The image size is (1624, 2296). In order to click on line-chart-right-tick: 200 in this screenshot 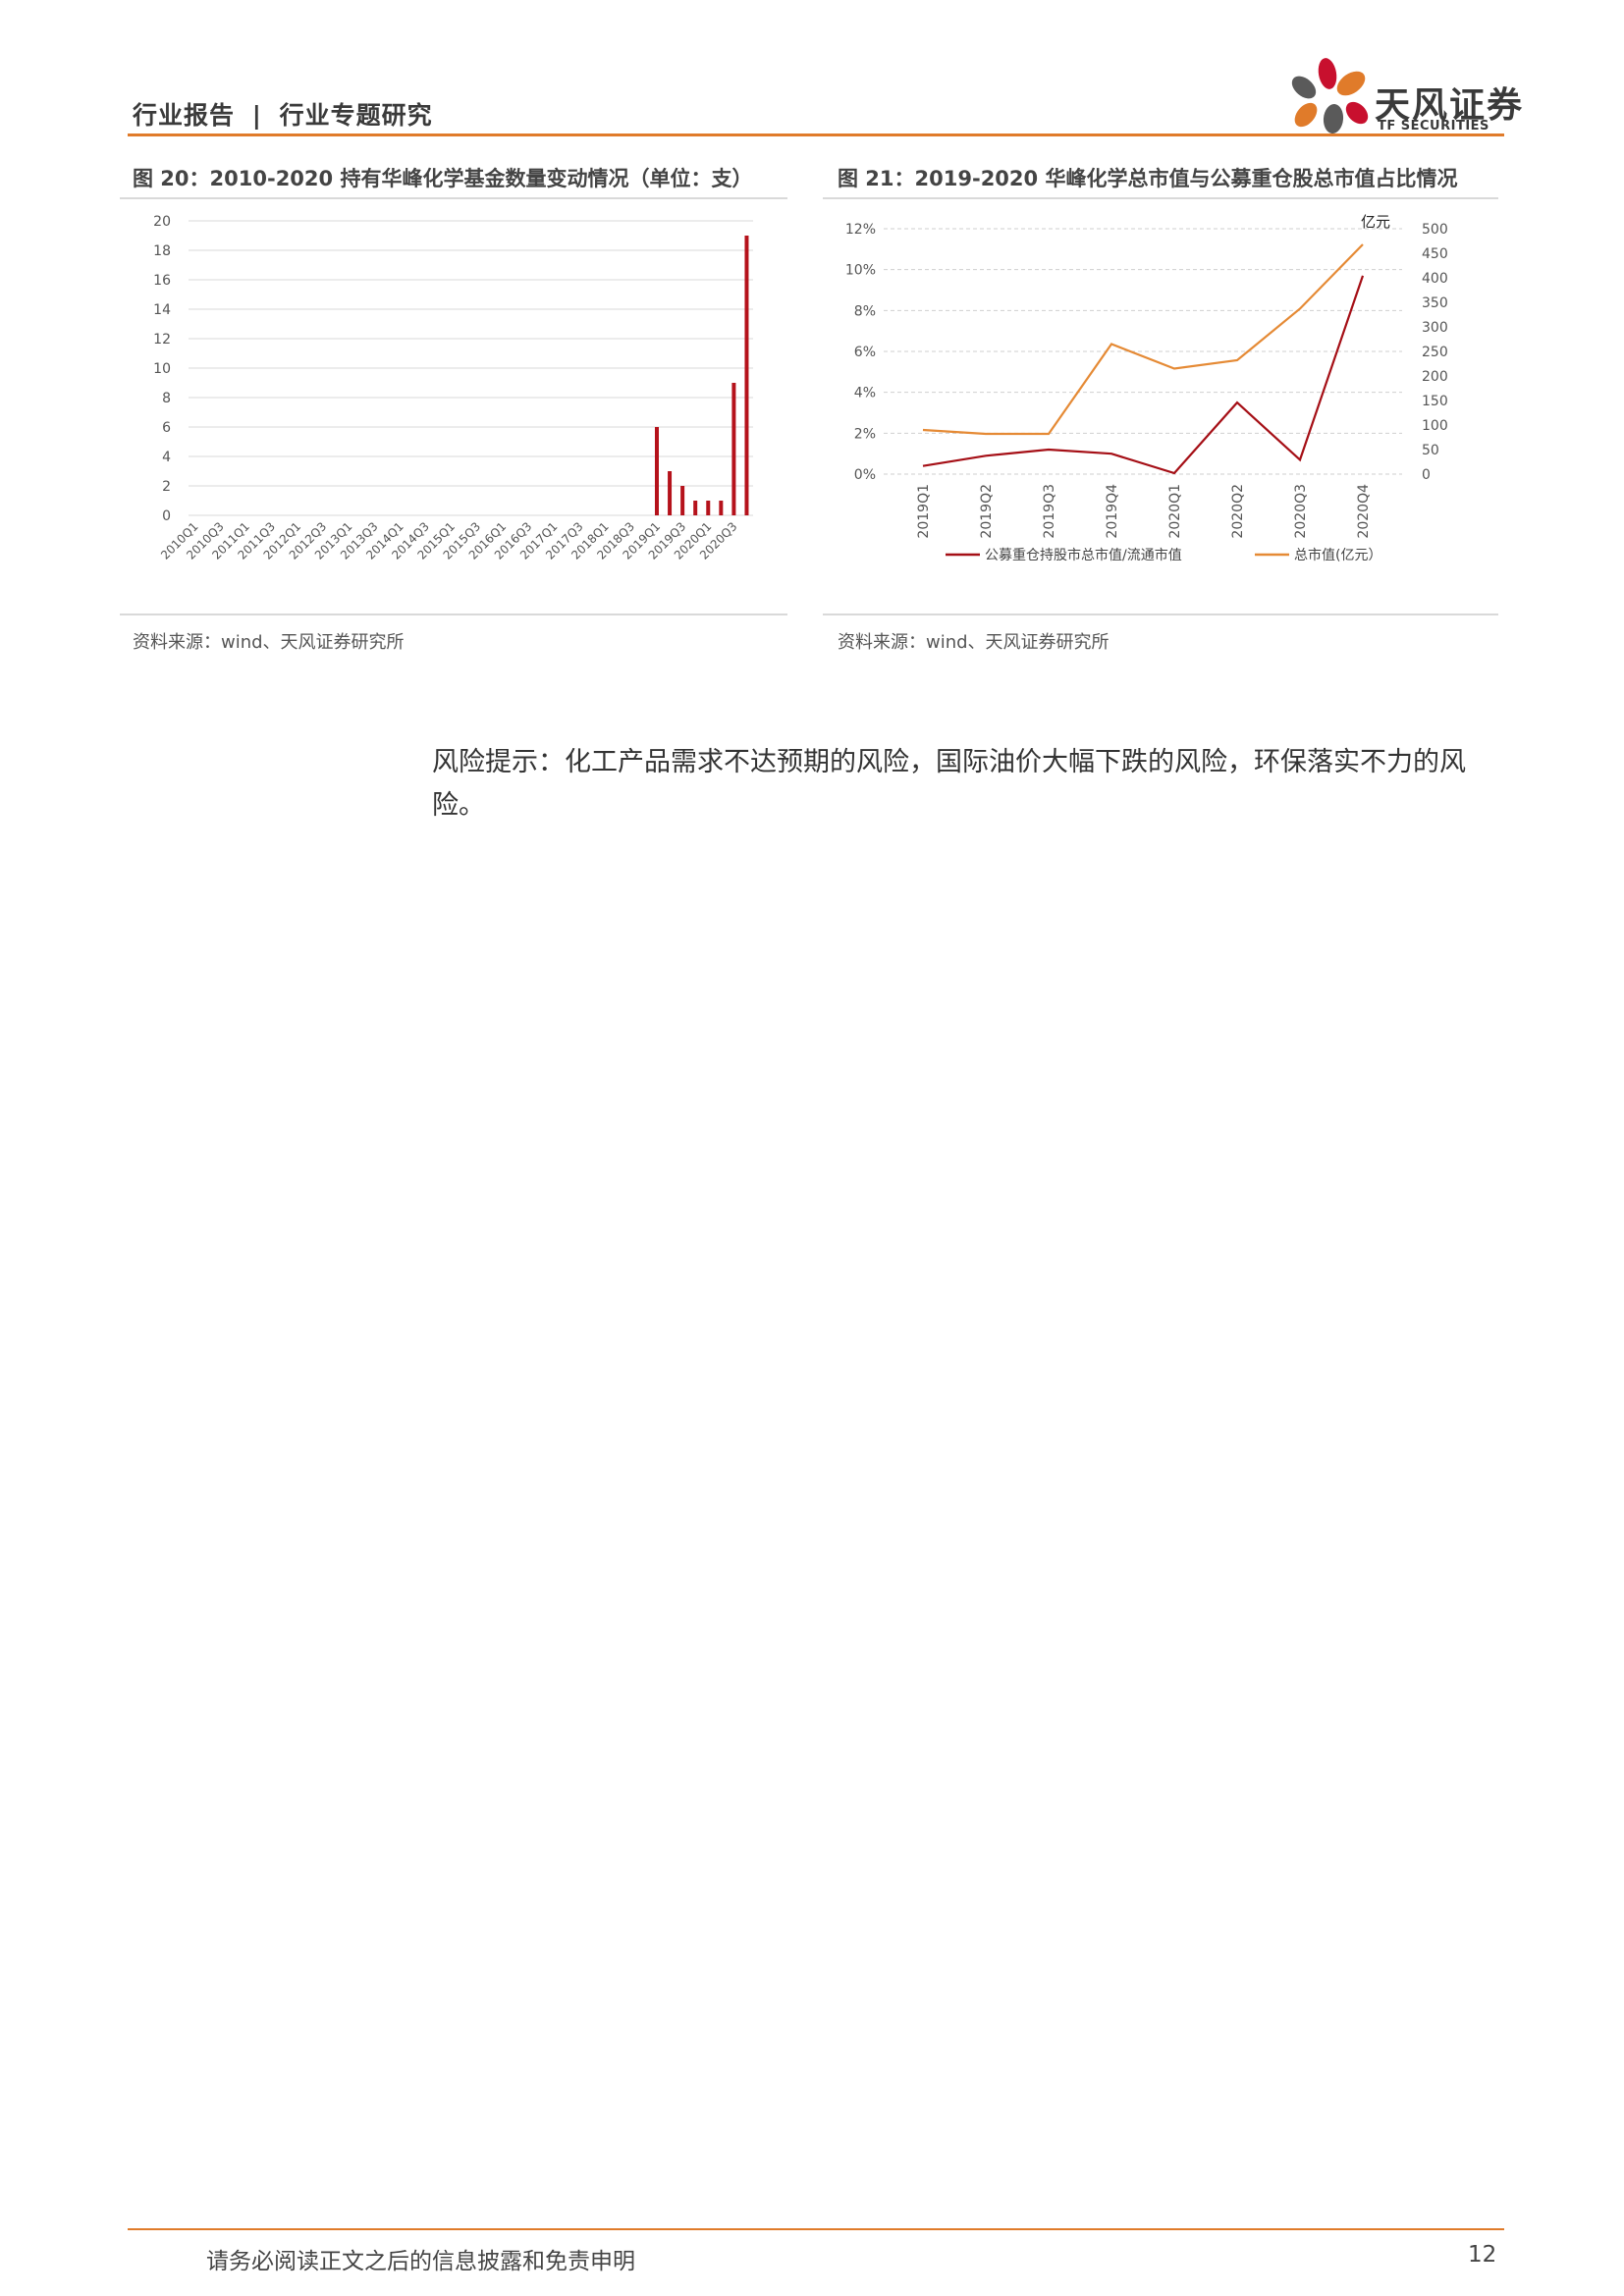, I will do `click(1435, 377)`.